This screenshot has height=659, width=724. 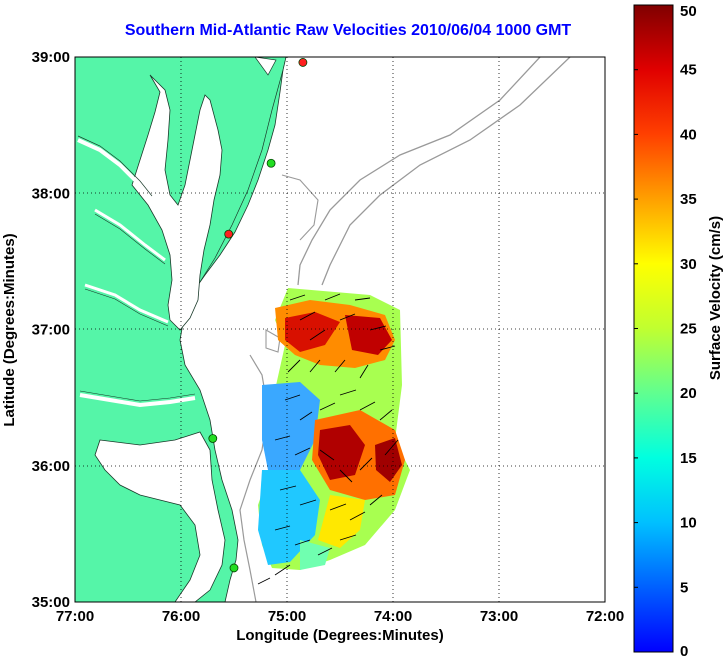 What do you see at coordinates (684, 651) in the screenshot?
I see `colorbar-tick-label: 0` at bounding box center [684, 651].